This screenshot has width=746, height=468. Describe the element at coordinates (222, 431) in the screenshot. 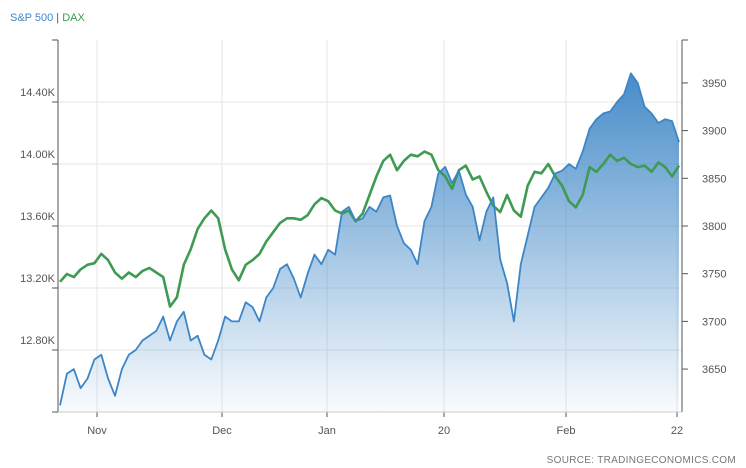

I see `x-tick-label: Dec` at that location.